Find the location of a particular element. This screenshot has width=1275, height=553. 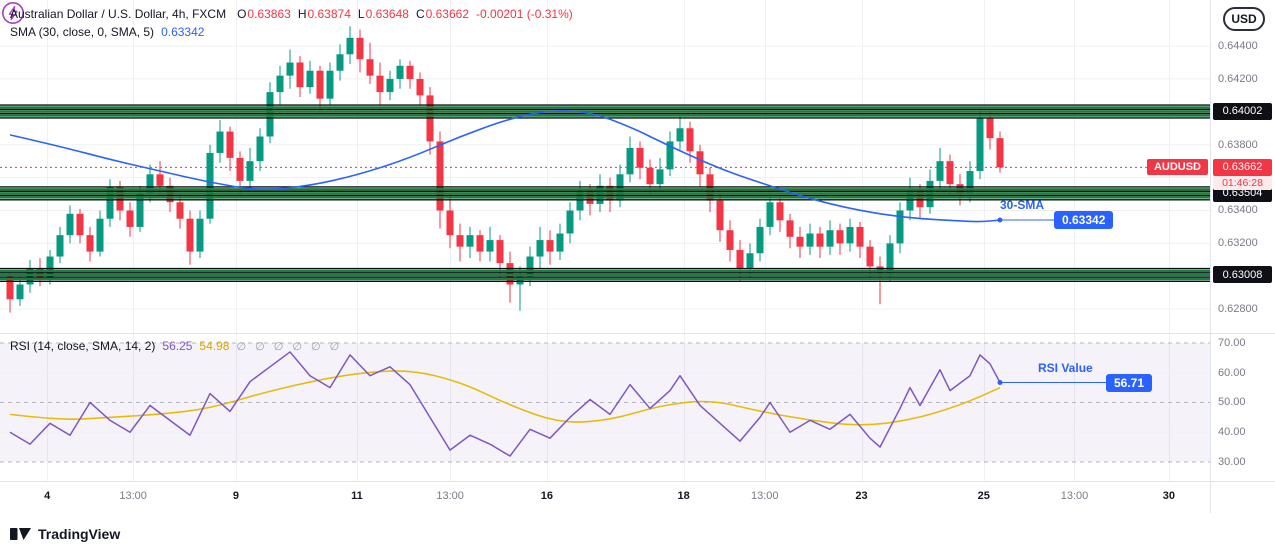

tradingview-logo-icon is located at coordinates (20, 534).